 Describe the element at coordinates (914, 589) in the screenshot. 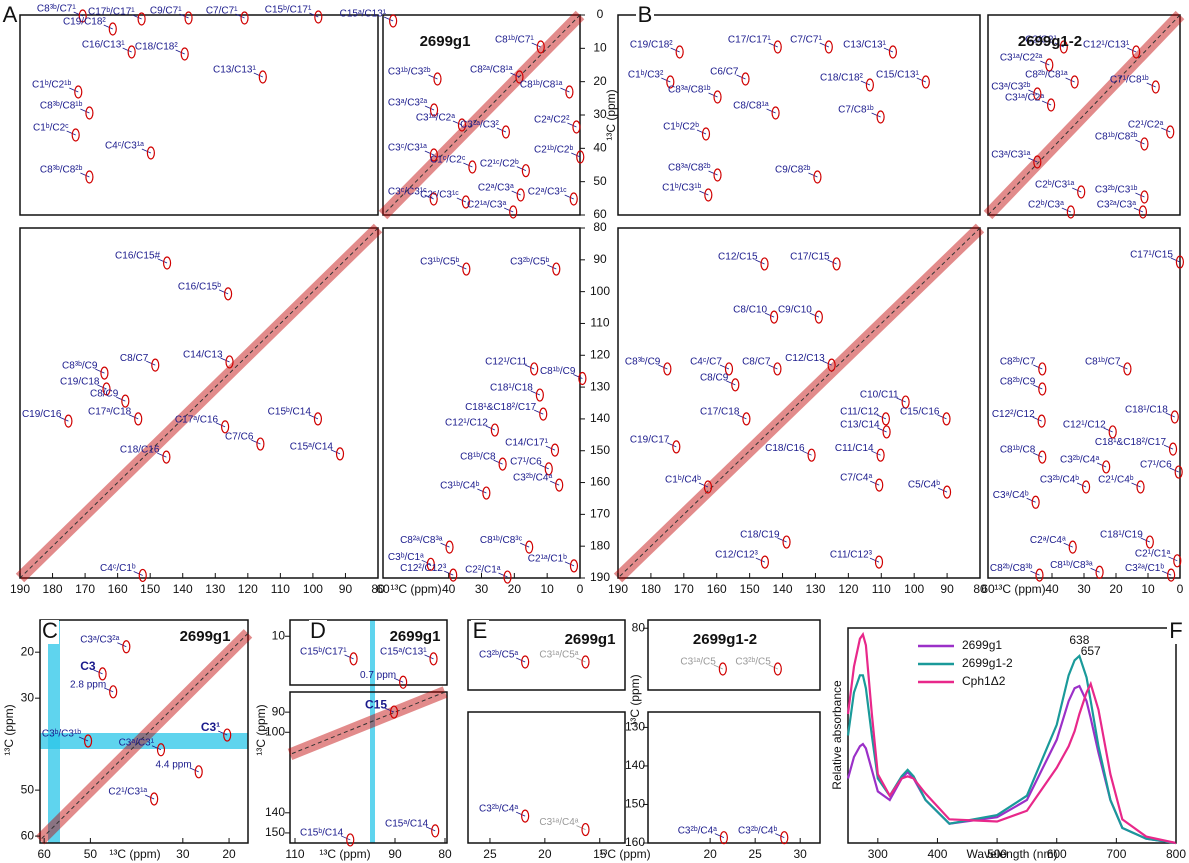

I see `x-tick-label: 100` at that location.